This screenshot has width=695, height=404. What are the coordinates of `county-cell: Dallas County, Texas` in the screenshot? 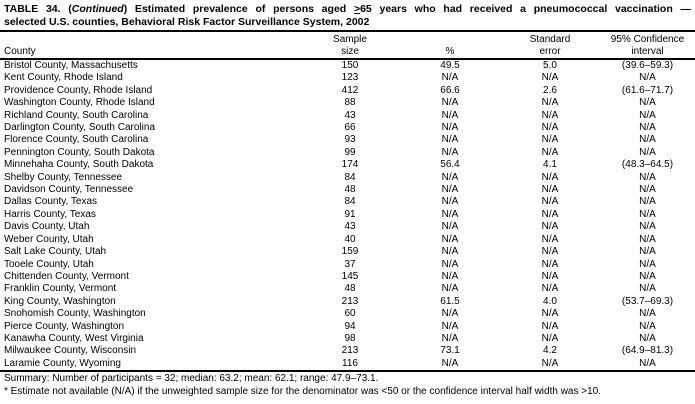 It's located at (51, 202).